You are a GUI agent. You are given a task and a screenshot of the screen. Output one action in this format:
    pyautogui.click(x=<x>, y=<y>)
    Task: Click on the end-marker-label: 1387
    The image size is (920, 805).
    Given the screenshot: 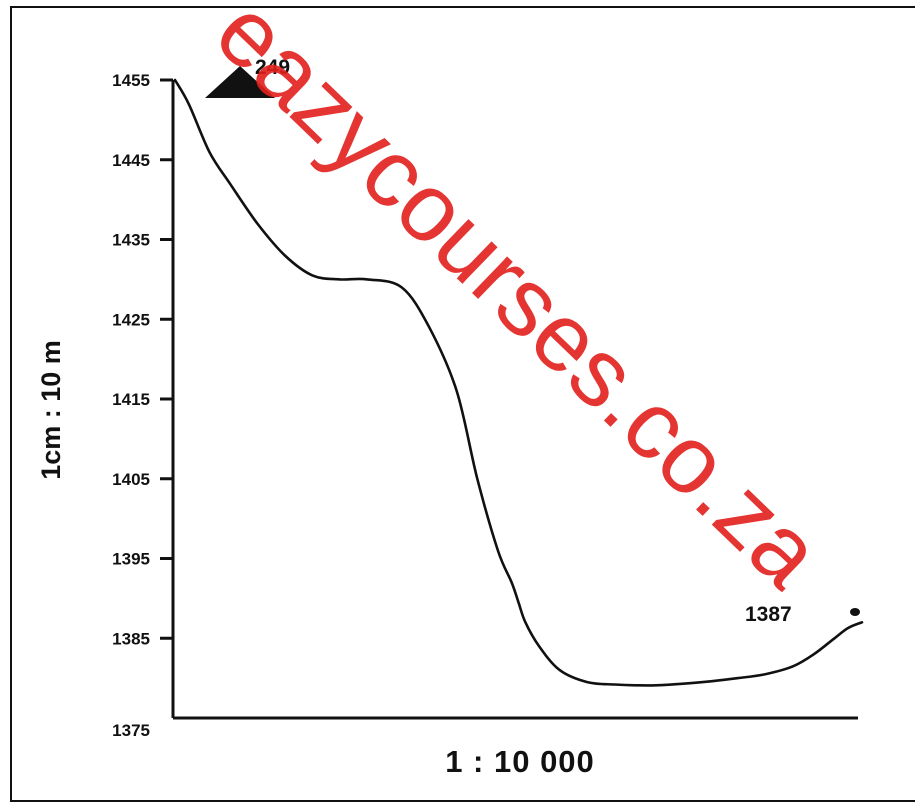 What is the action you would take?
    pyautogui.click(x=768, y=614)
    